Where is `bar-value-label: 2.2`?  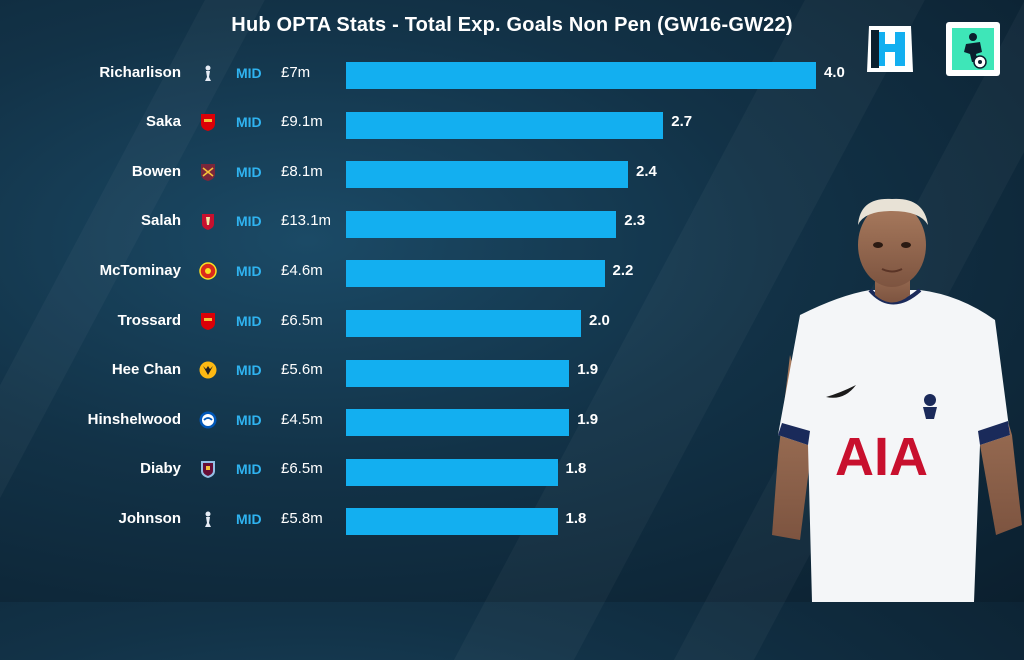
bar-value-label: 2.2 is located at coordinates (623, 270).